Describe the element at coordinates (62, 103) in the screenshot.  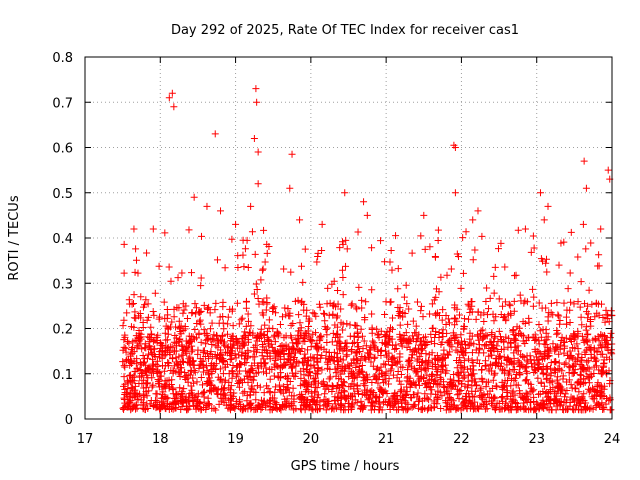
I see `y-tick-label: 0.7` at that location.